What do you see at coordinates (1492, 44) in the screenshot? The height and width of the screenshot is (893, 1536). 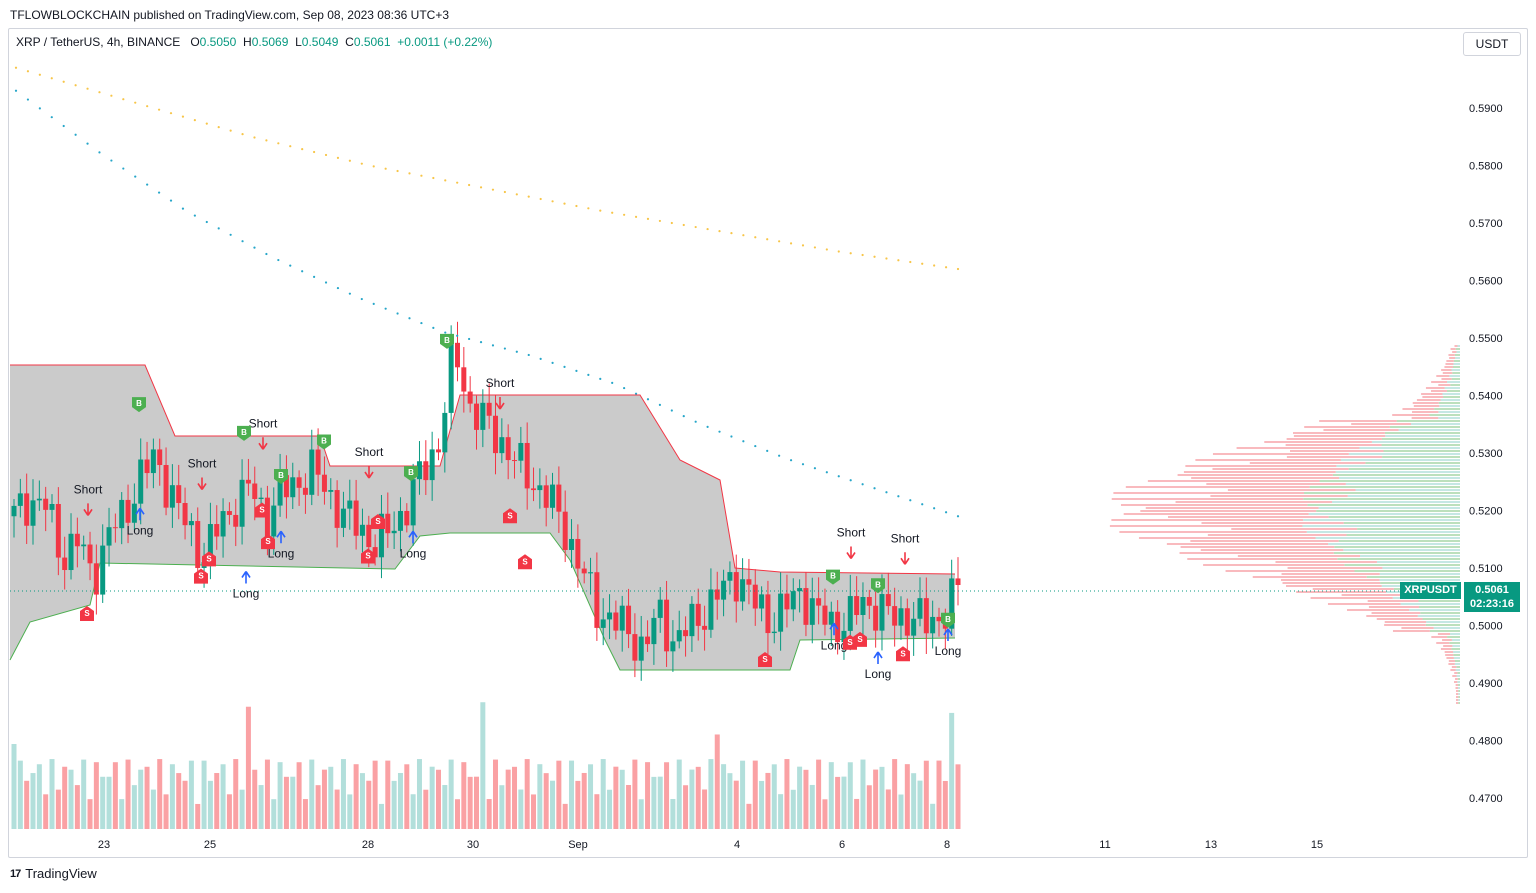 I see `currency-button: USDT` at bounding box center [1492, 44].